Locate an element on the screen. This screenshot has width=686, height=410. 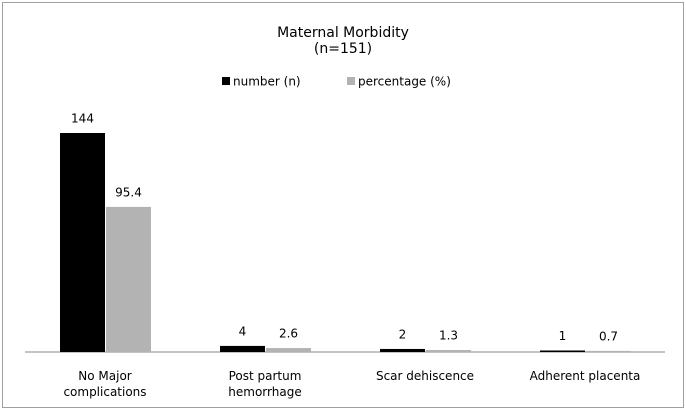
chart-title: Maternal Morbidity is located at coordinates (343, 33).